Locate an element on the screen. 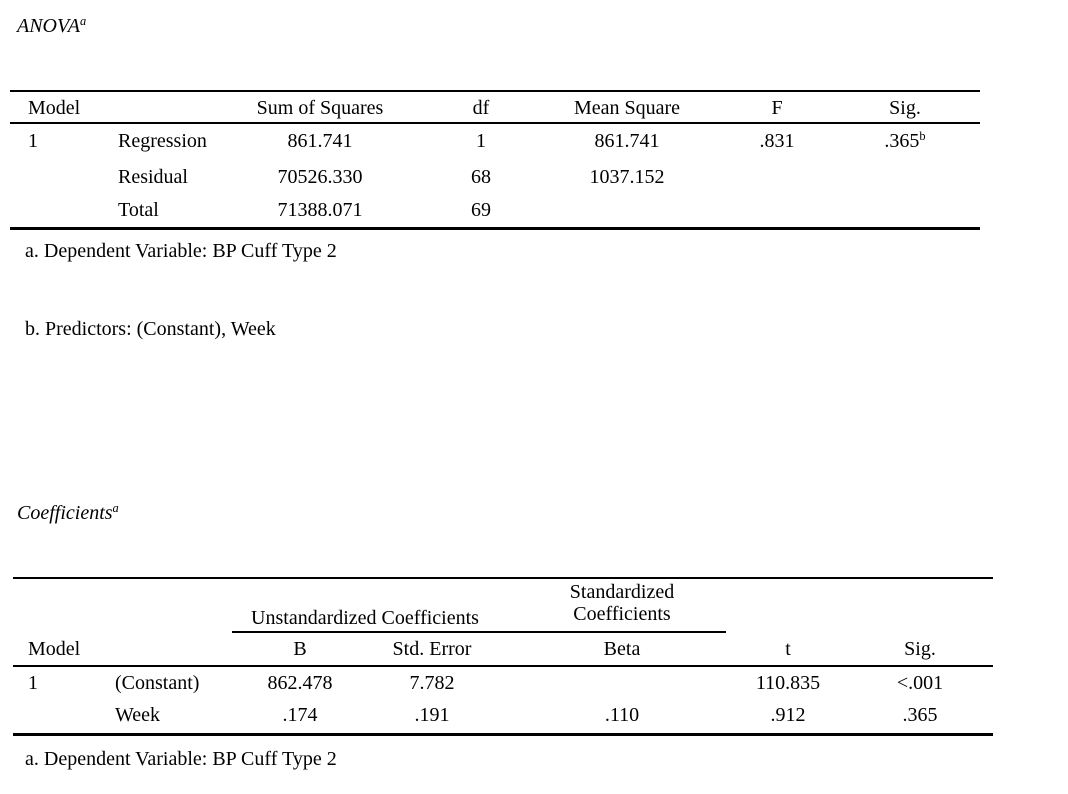  coefficients-cell-b: .174 is located at coordinates (300, 715).